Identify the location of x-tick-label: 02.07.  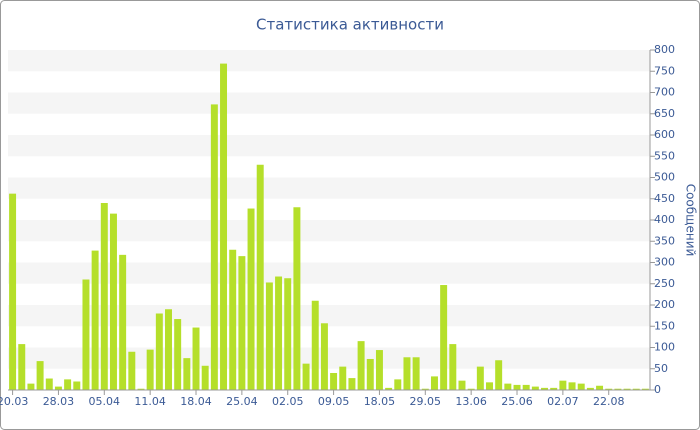
(563, 401).